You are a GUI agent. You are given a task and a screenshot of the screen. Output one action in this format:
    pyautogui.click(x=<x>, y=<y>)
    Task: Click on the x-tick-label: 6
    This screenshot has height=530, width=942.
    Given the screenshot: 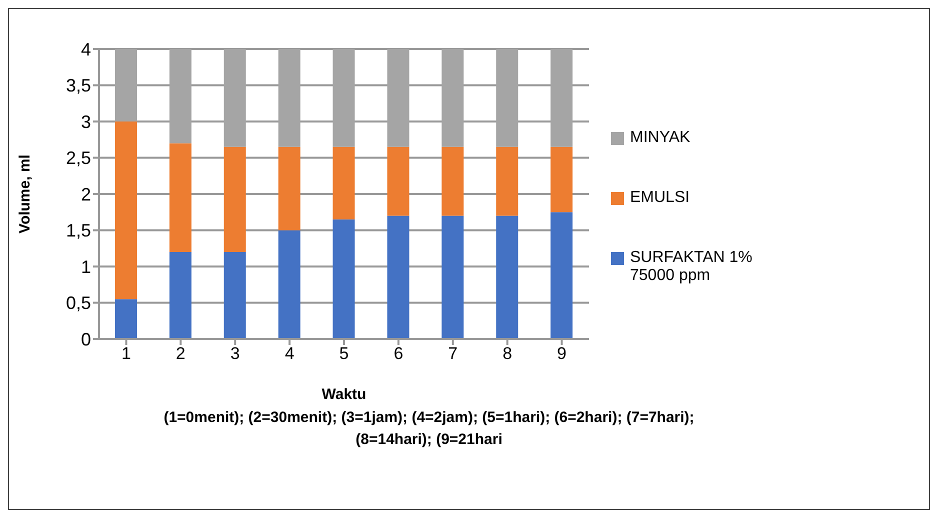 What is the action you would take?
    pyautogui.click(x=399, y=354)
    